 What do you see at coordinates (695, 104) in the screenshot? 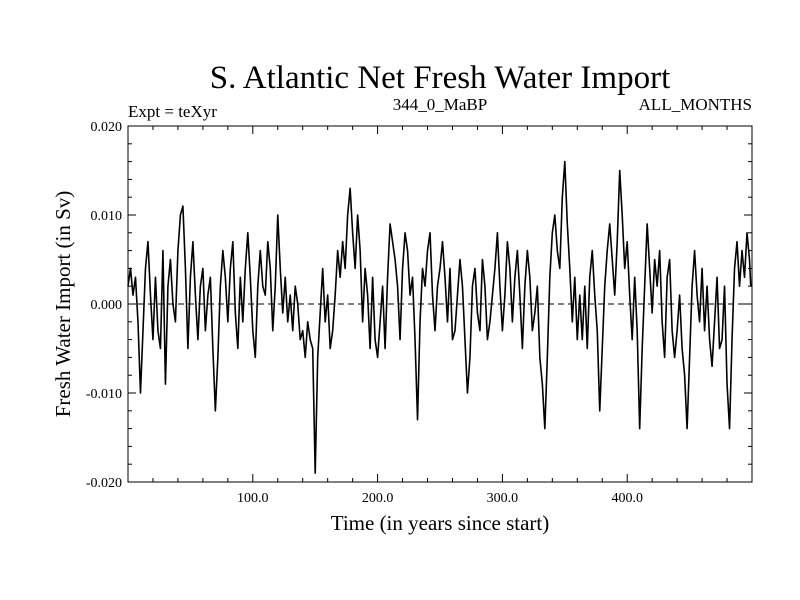
I see `right-label: ALL_MONTHS` at bounding box center [695, 104].